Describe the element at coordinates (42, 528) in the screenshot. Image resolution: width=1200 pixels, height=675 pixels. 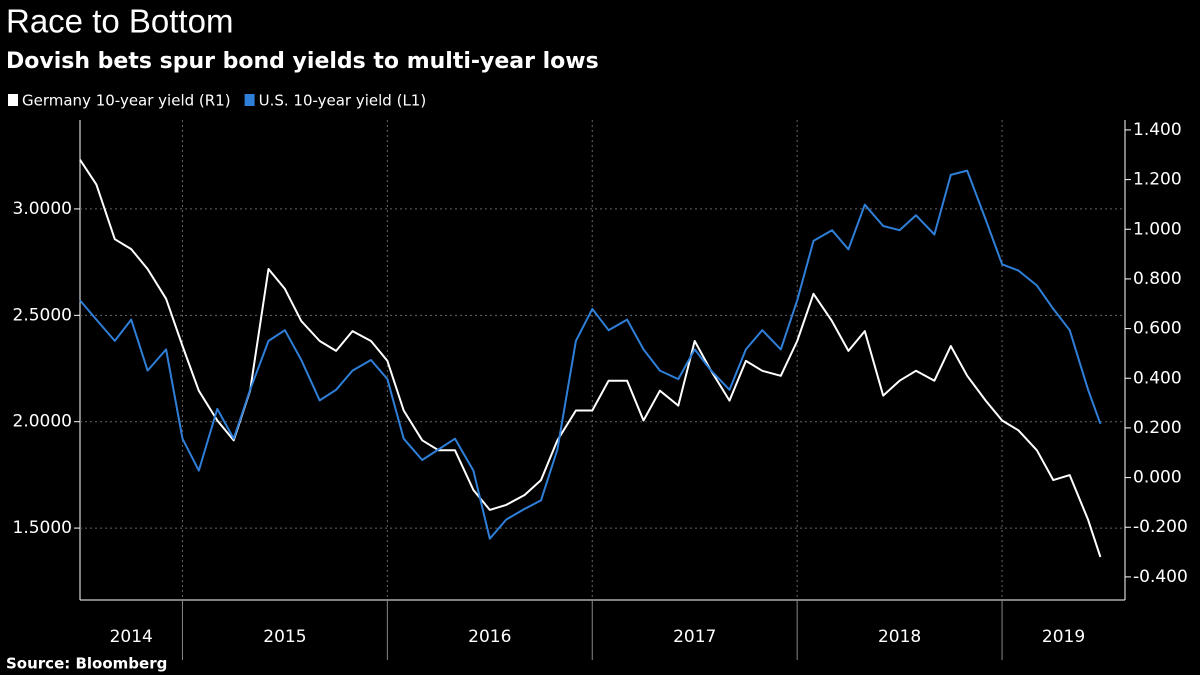
I see `y-tick-label: 1.5000` at that location.